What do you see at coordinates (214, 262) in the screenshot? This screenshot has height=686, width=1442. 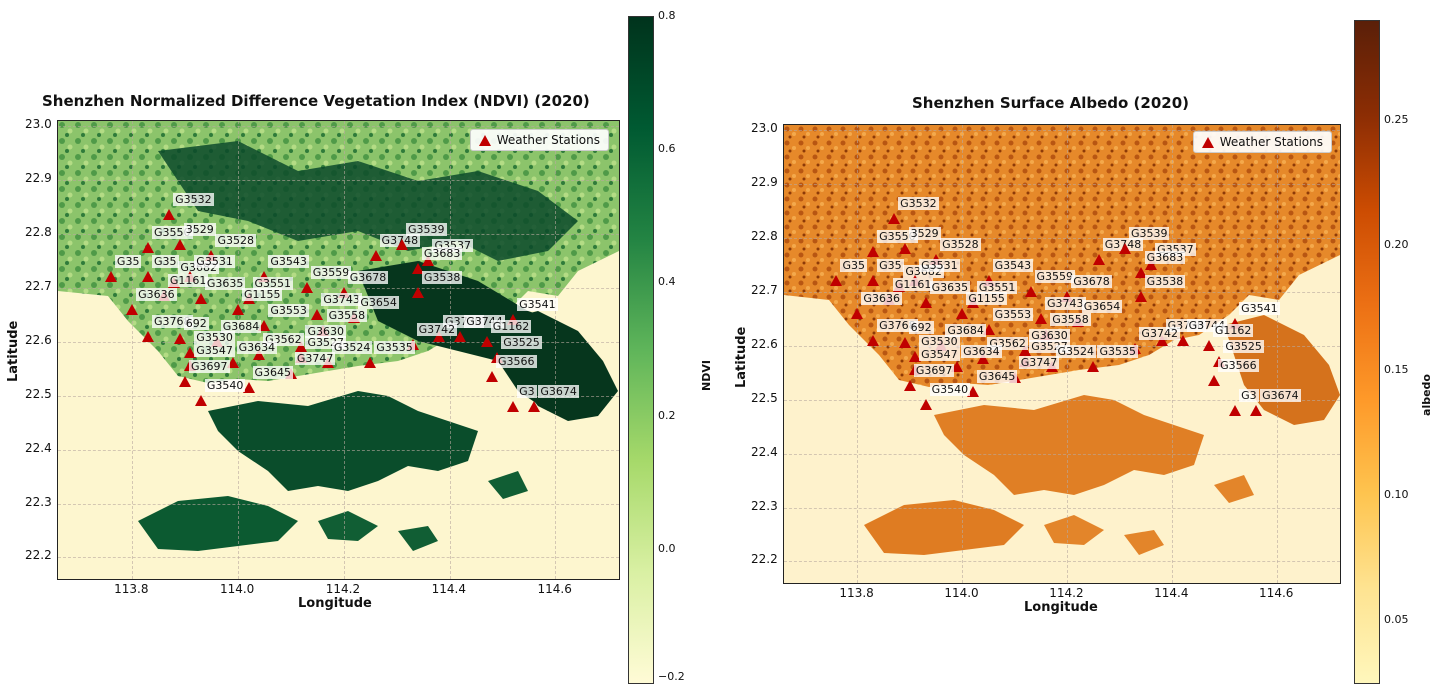 I see `station-label: G3531` at bounding box center [214, 262].